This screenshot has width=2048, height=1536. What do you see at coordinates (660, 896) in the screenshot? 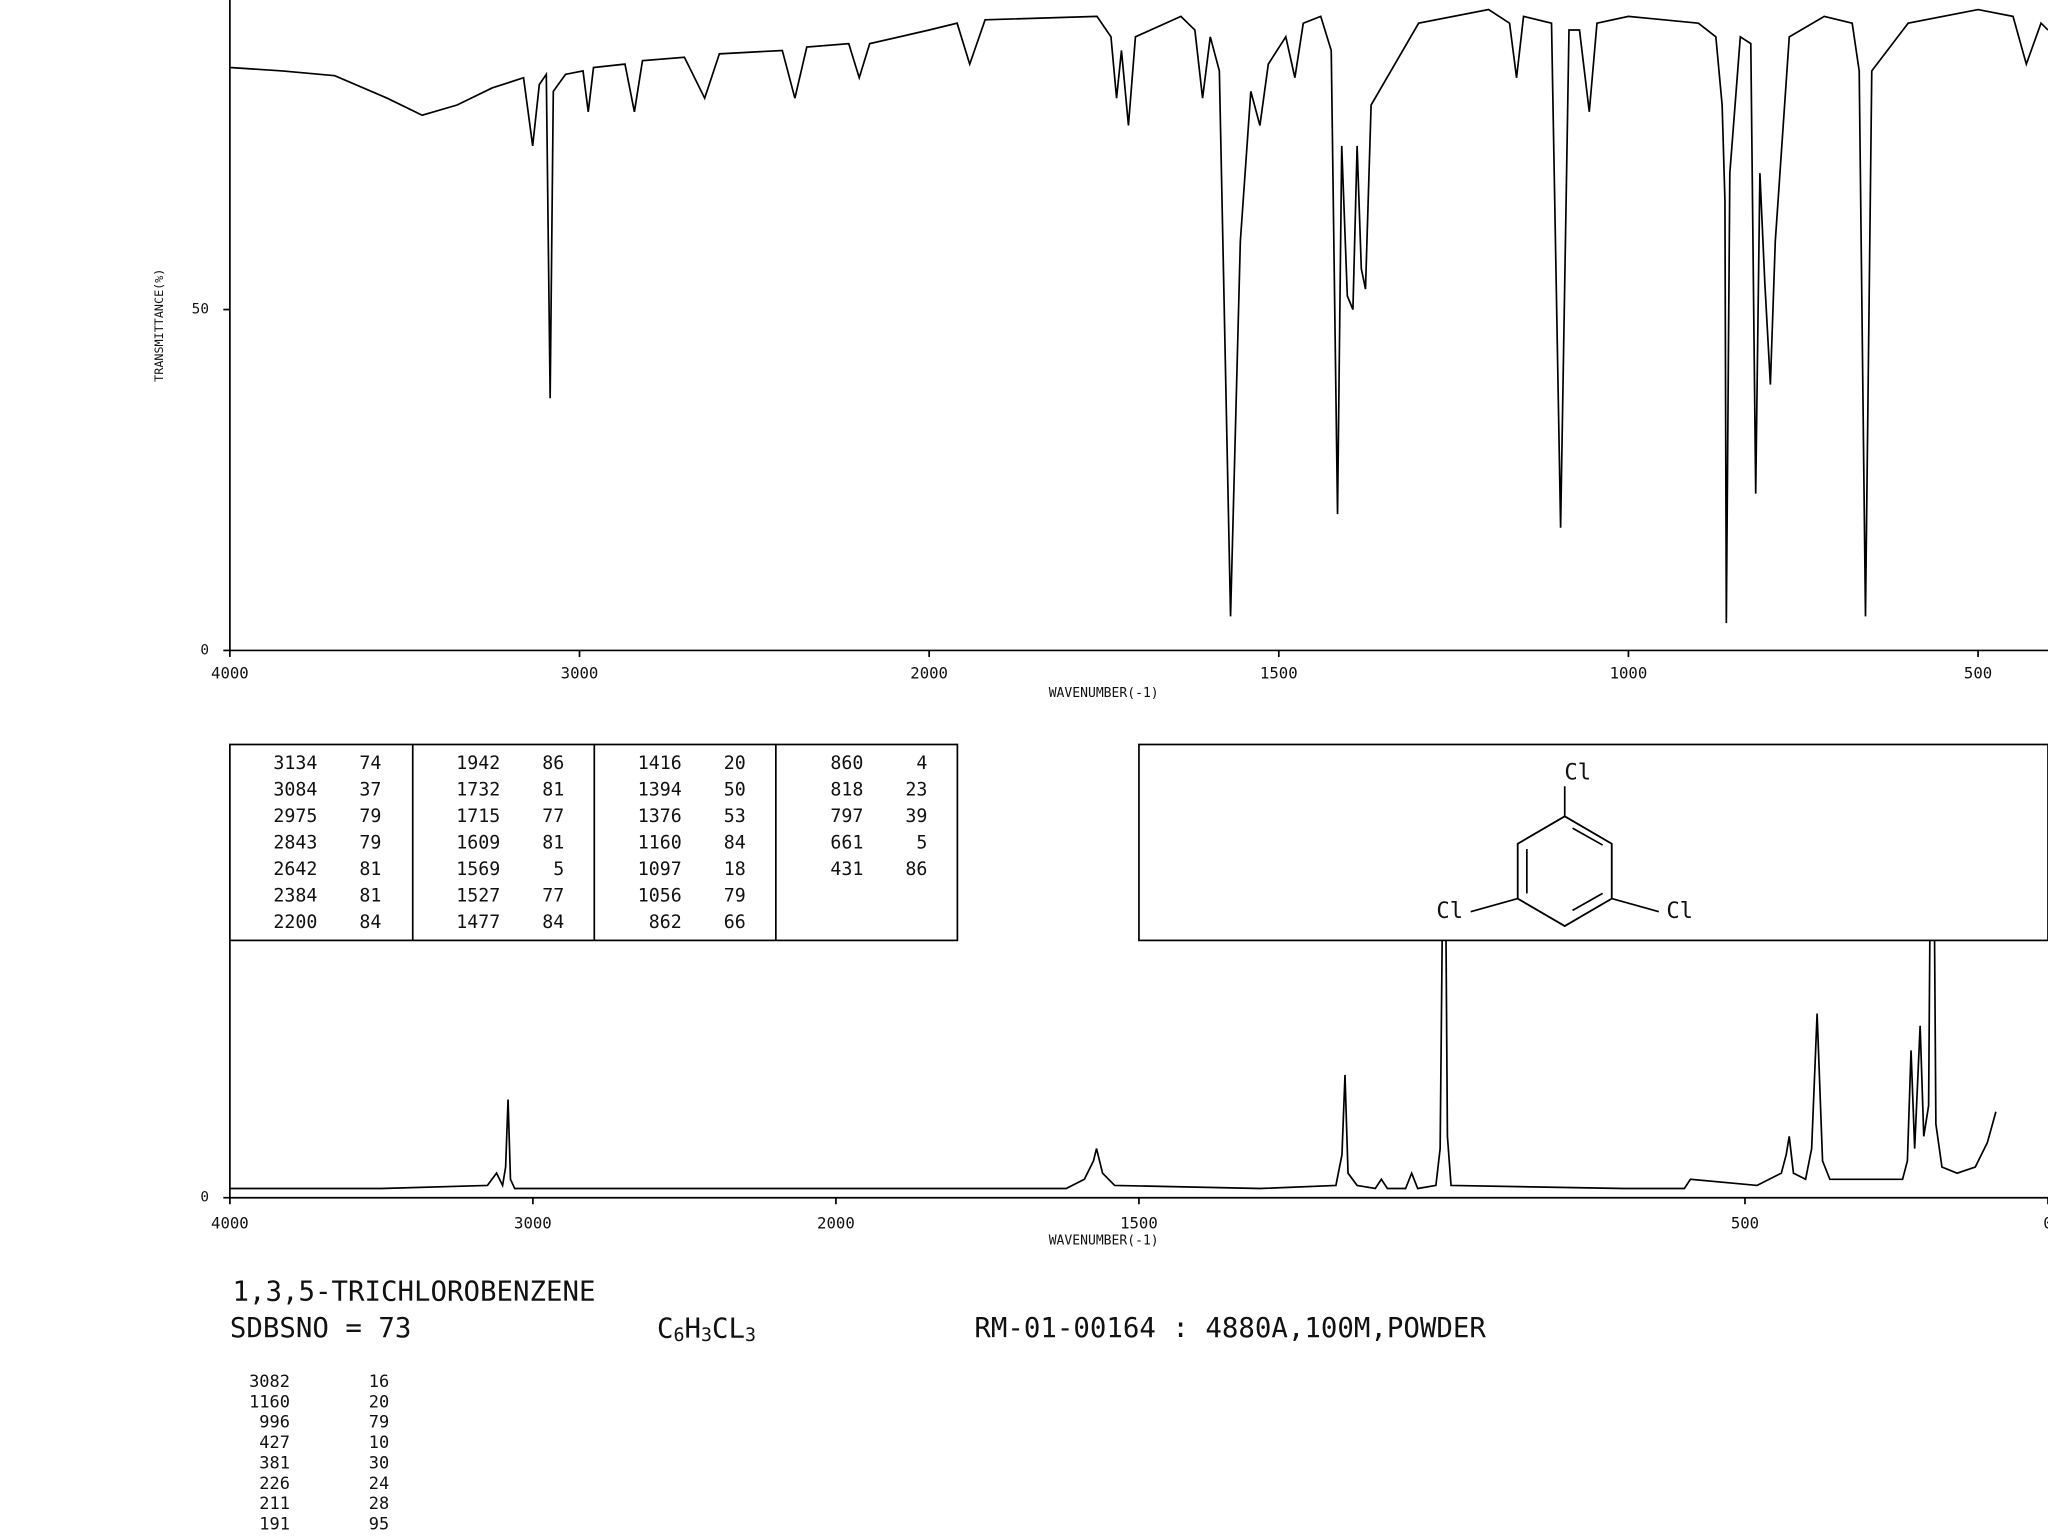
I see `peak-wavenumber: 1056` at bounding box center [660, 896].